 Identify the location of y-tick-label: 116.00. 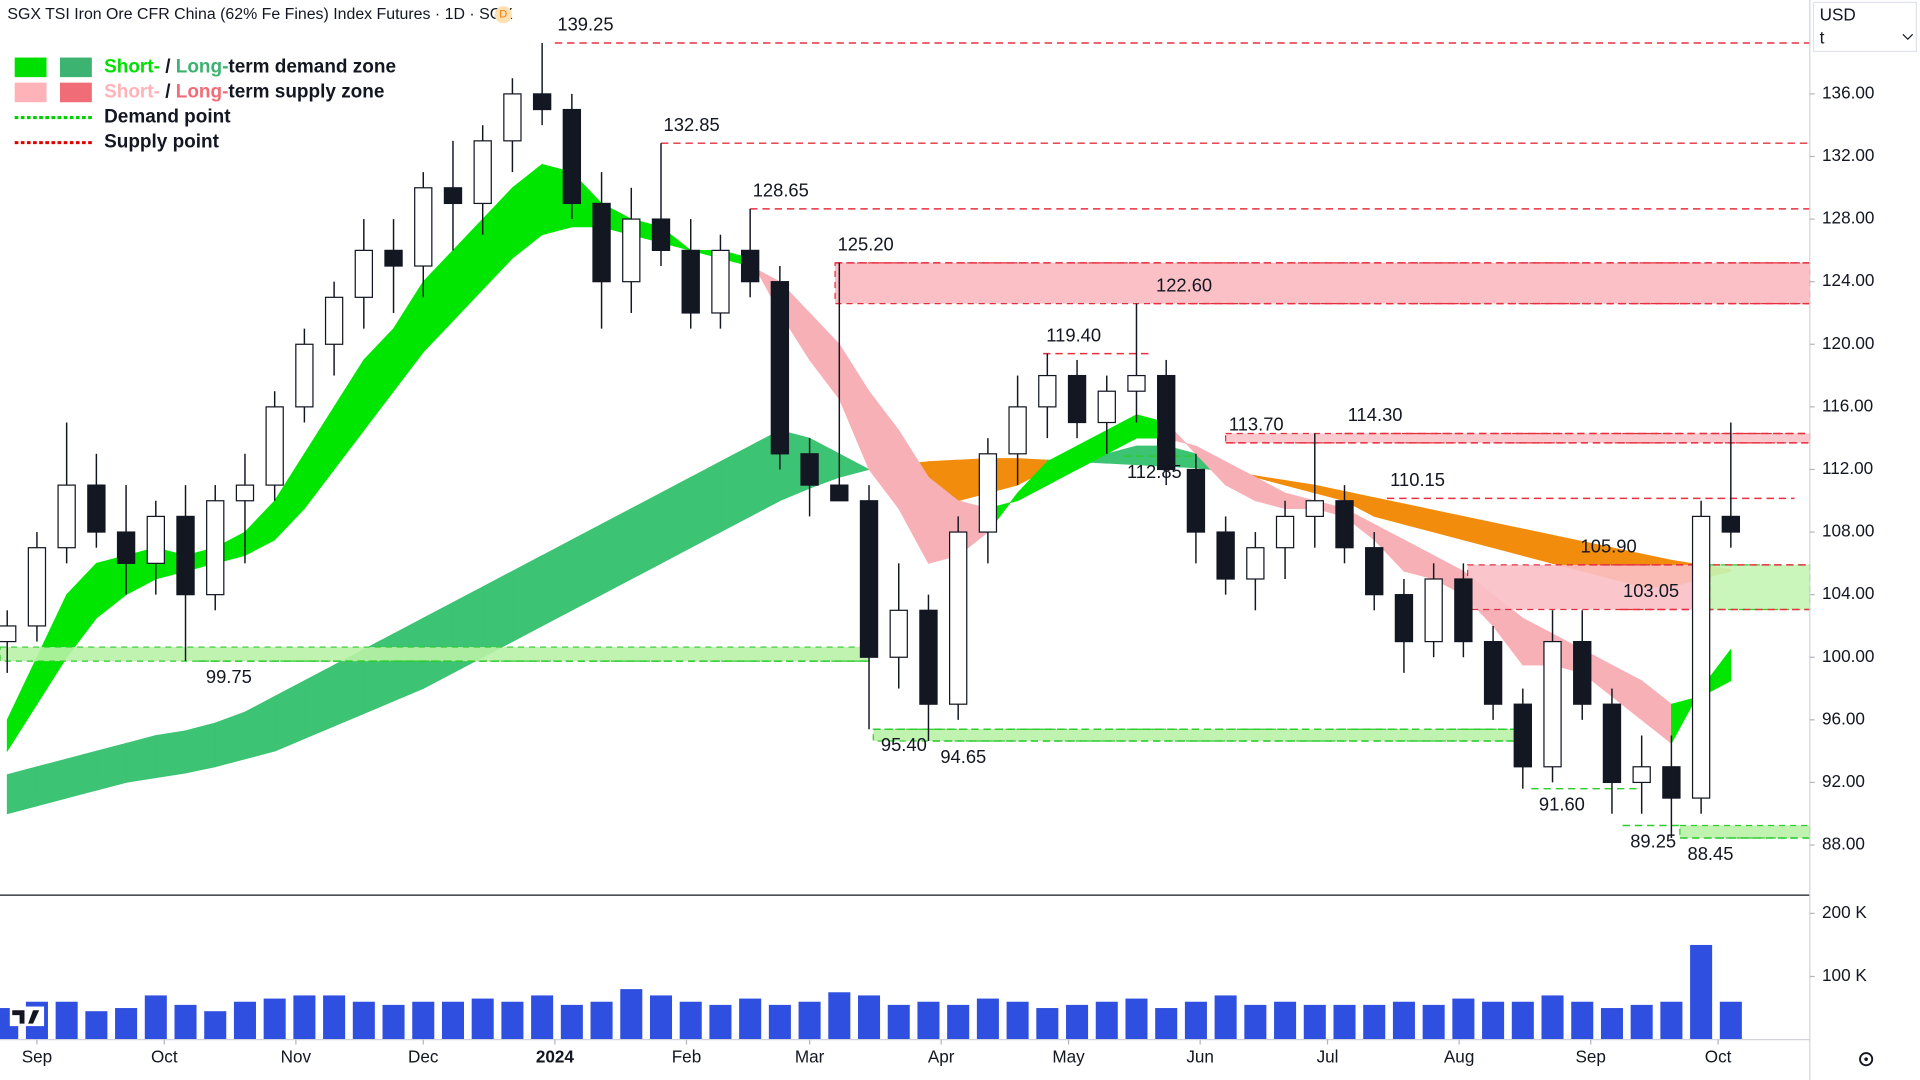
(1847, 405).